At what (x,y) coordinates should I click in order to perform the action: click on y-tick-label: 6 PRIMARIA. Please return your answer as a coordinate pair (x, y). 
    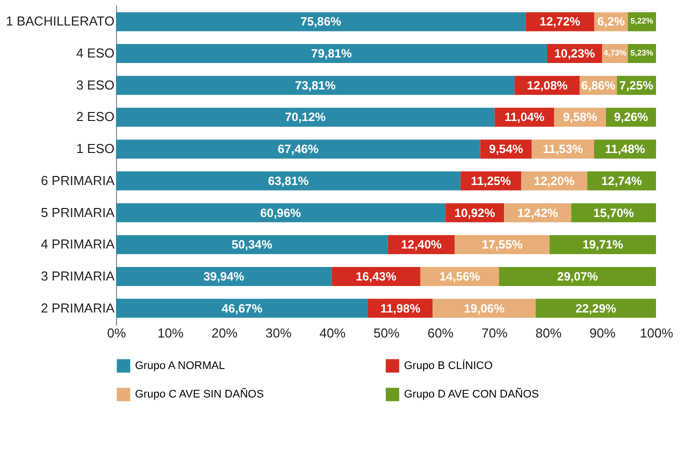
    Looking at the image, I should click on (77, 180).